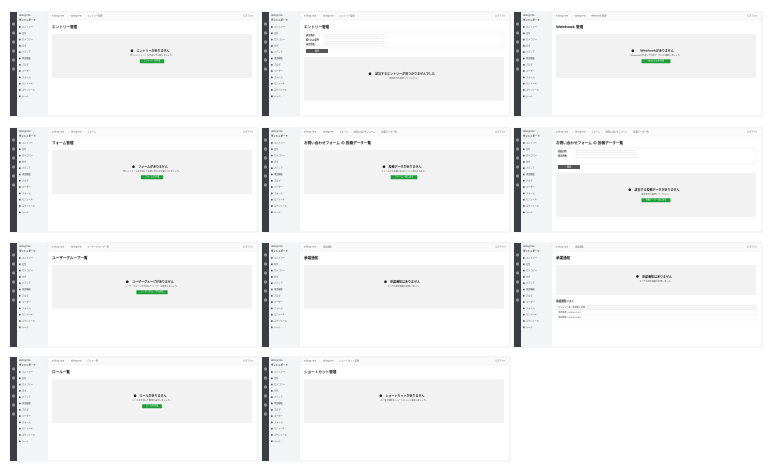 The image size is (775, 476). What do you see at coordinates (616, 132) in the screenshot?
I see `breadcrumb-item: お問い合わせフォーム` at bounding box center [616, 132].